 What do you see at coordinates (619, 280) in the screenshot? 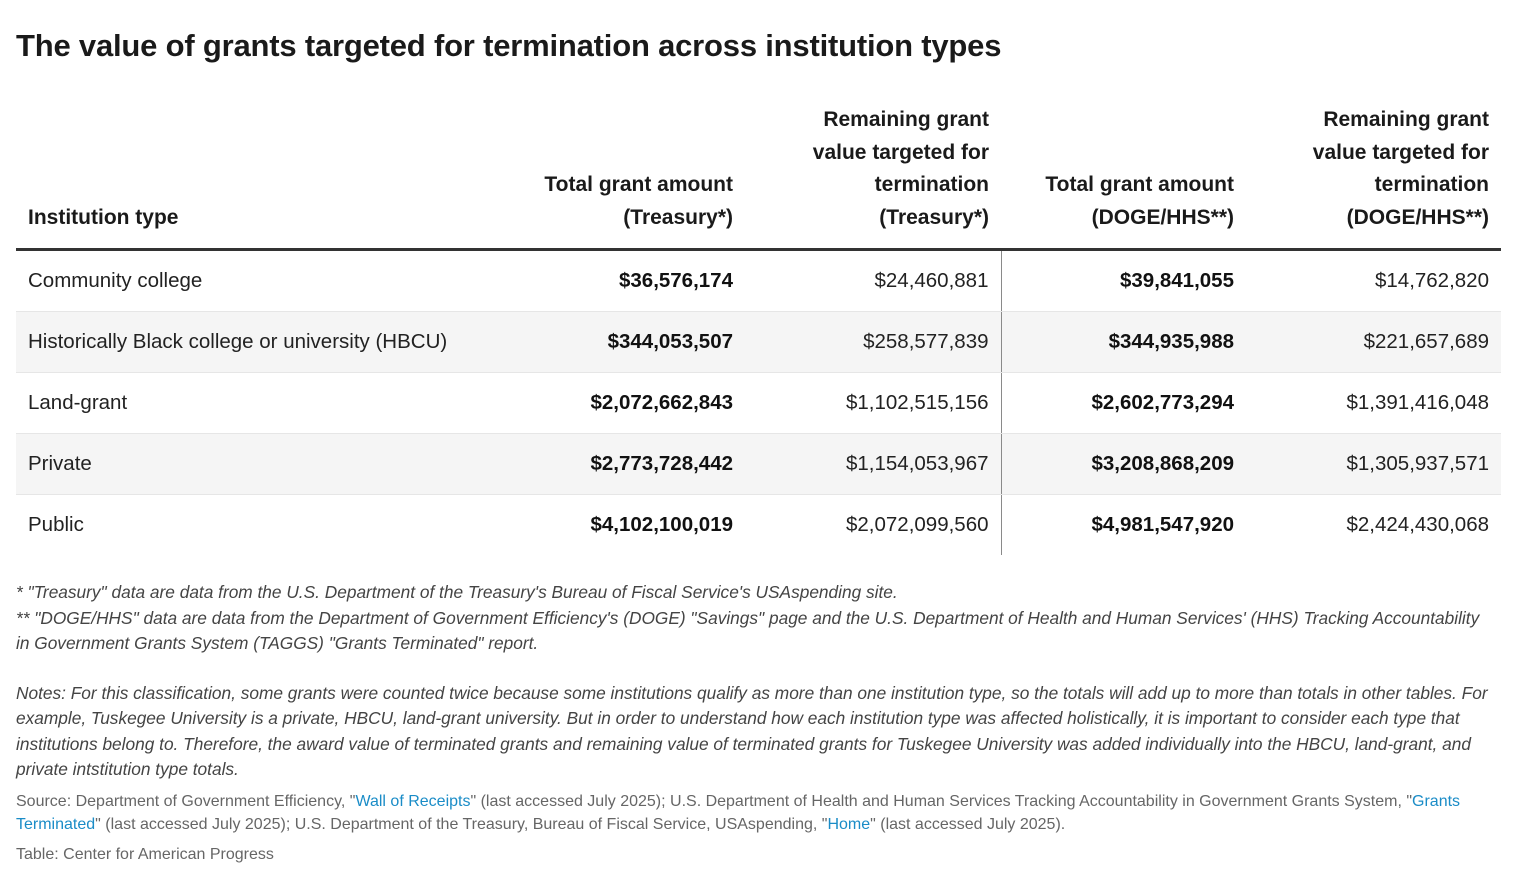
I see `cell-total-treasury: $36,576,174` at bounding box center [619, 280].